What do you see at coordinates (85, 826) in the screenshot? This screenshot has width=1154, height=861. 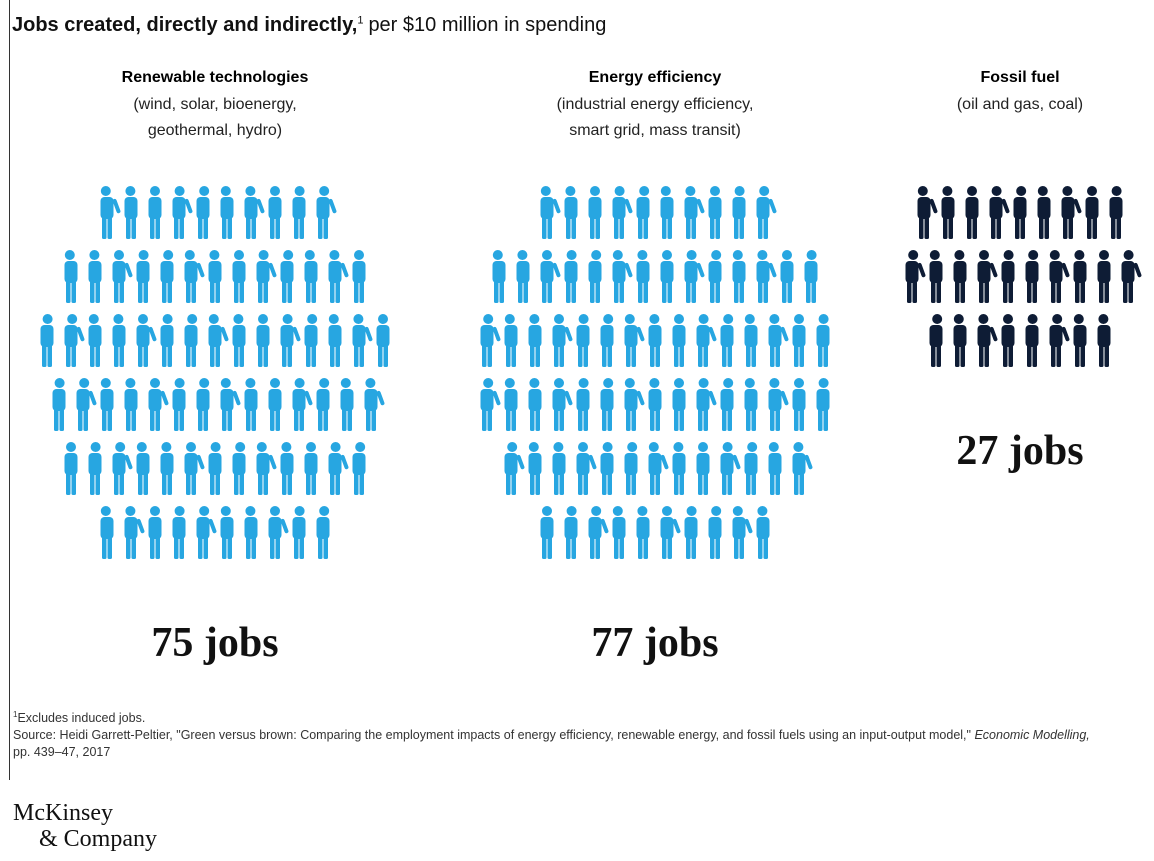 I see `logo: McKinsey & Company` at bounding box center [85, 826].